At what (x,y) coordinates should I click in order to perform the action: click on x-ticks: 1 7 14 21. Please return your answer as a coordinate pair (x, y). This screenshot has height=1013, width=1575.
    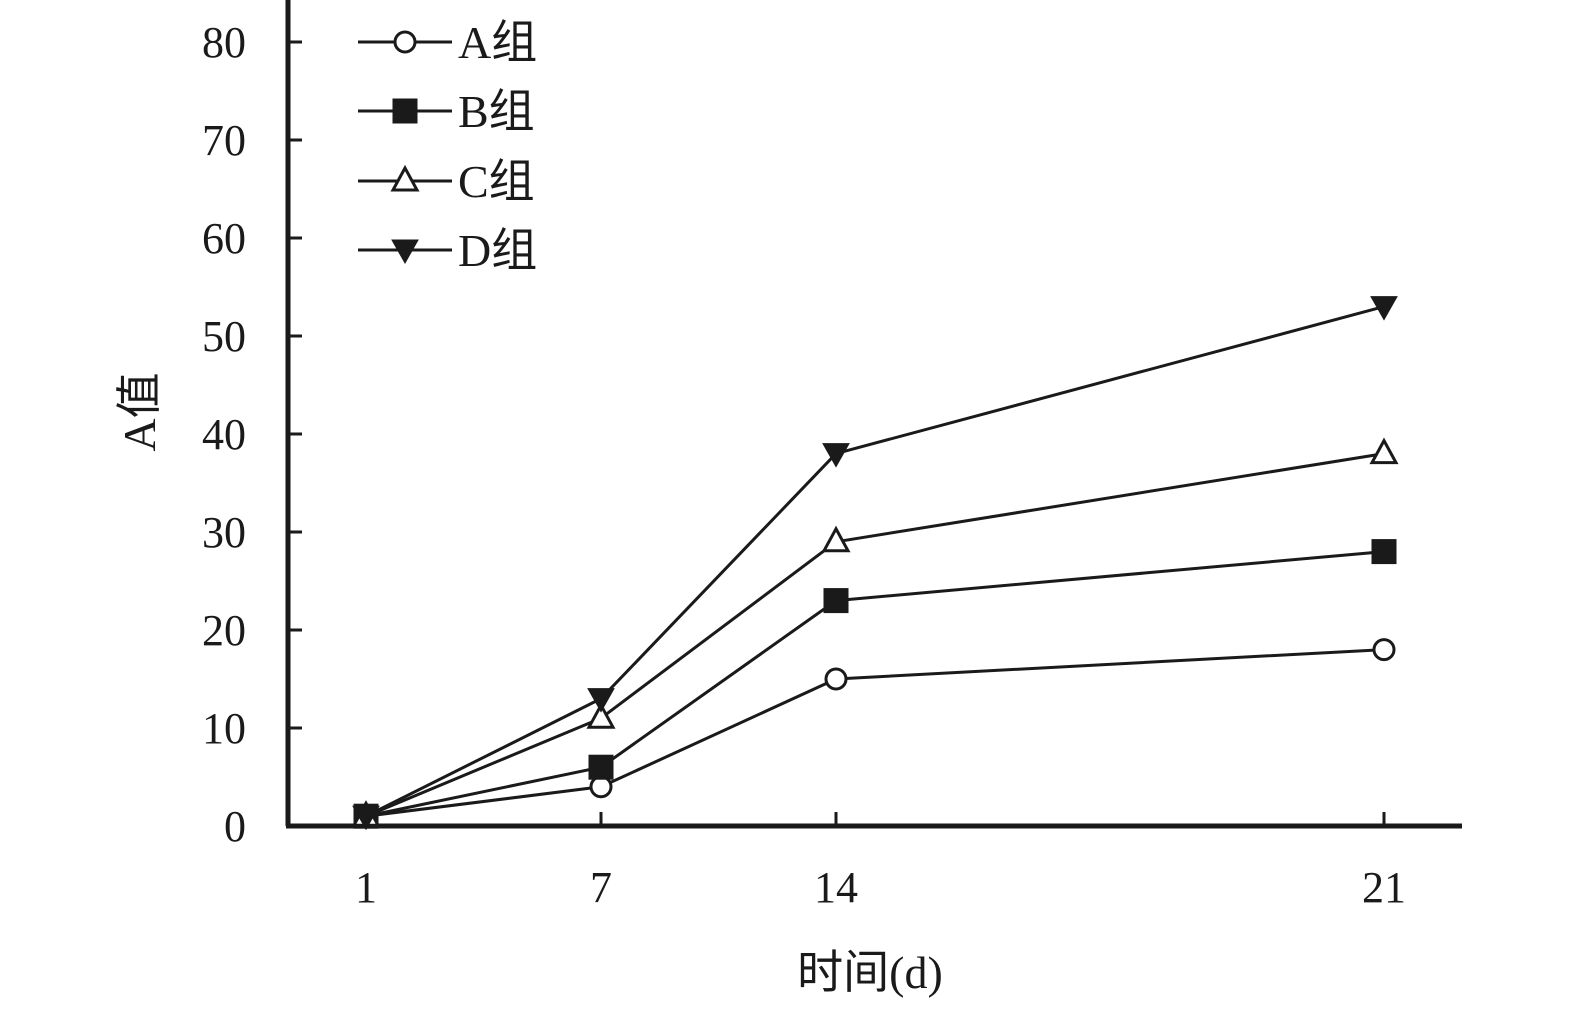
    Looking at the image, I should click on (880, 862).